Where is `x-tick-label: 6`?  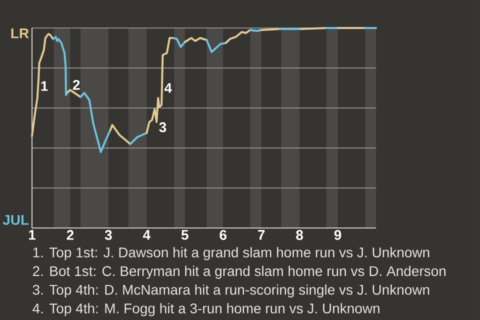 x-tick-label: 6 is located at coordinates (223, 235).